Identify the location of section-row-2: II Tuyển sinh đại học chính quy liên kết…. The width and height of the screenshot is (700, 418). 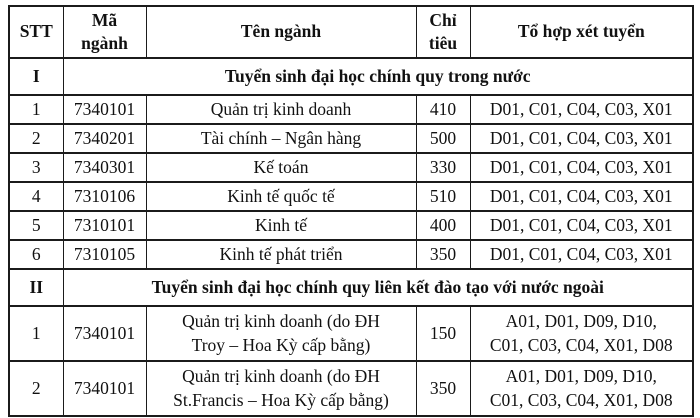
(351, 287).